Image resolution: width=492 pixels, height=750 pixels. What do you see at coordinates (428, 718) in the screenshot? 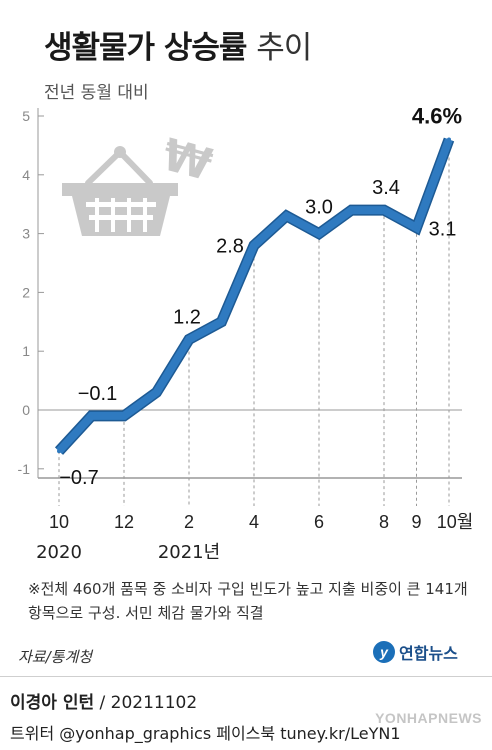
I see `watermark: YONHAPNEWS` at bounding box center [428, 718].